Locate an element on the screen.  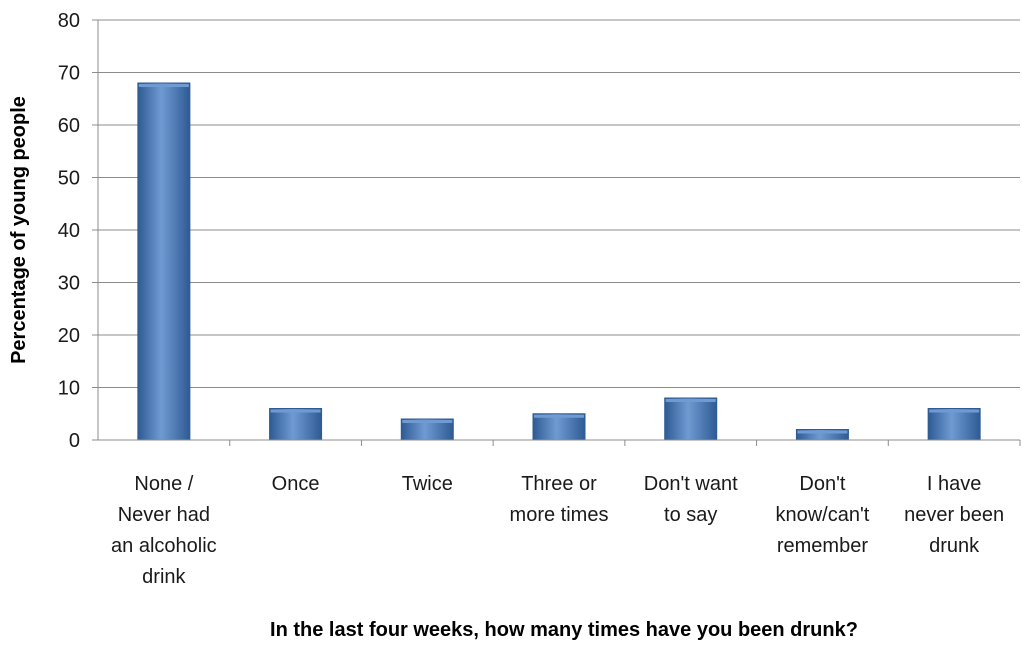
y-tick-label: 70 is located at coordinates (69, 74).